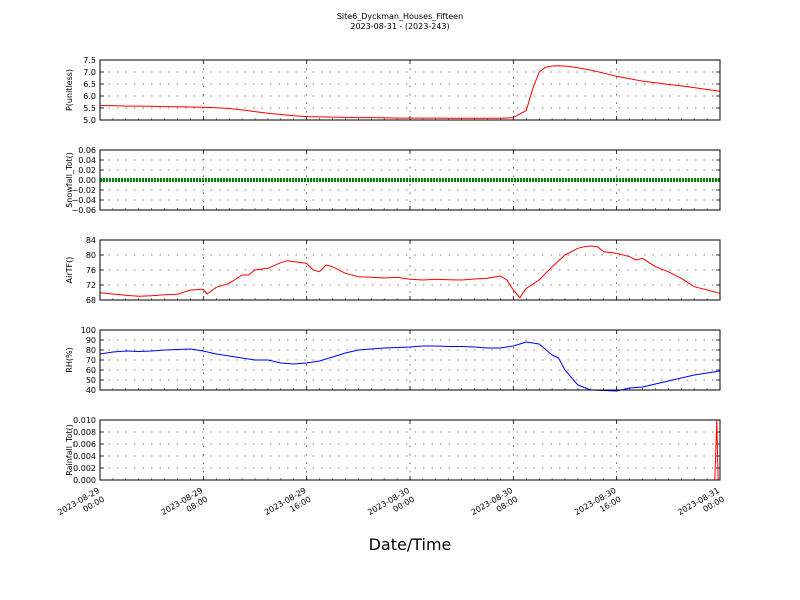 This screenshot has height=600, width=800. What do you see at coordinates (84, 480) in the screenshot?
I see `y-tick-label: 0.000` at bounding box center [84, 480].